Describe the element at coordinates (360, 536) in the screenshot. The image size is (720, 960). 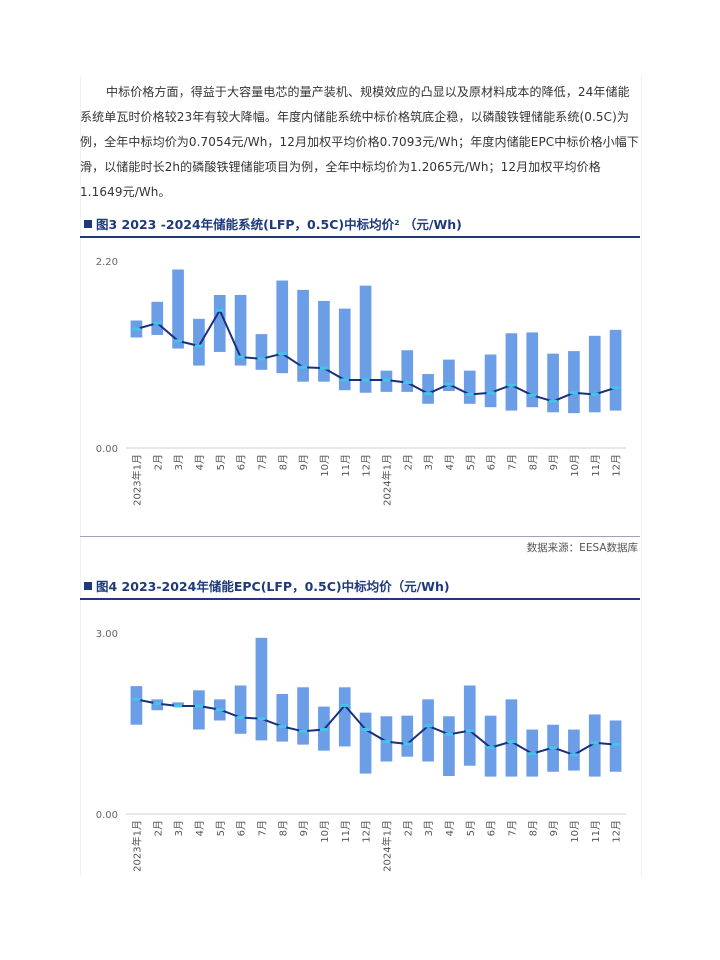
I see `figure3-bottom-rule` at that location.